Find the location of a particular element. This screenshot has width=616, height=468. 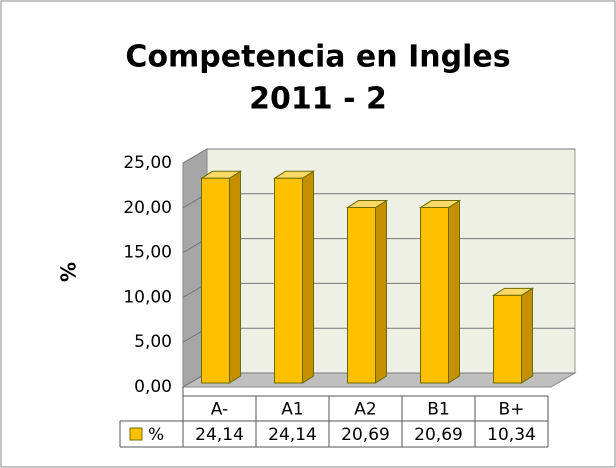

legend-swatch is located at coordinates (136, 434).